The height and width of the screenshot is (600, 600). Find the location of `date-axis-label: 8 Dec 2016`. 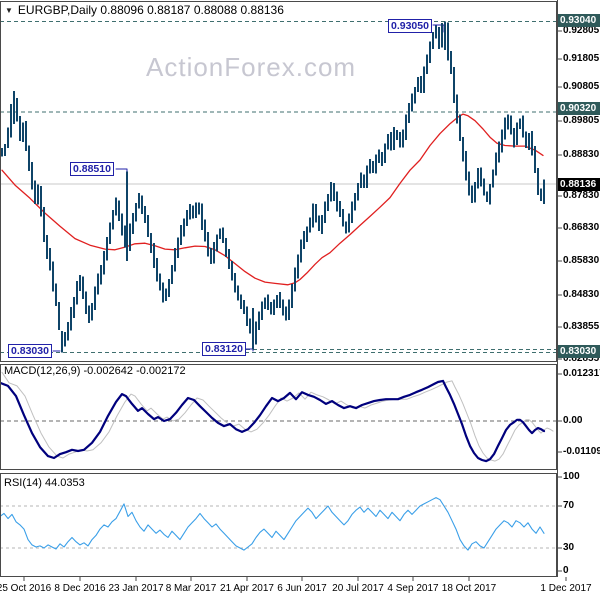

date-axis-label: 8 Dec 2016 is located at coordinates (80, 588).